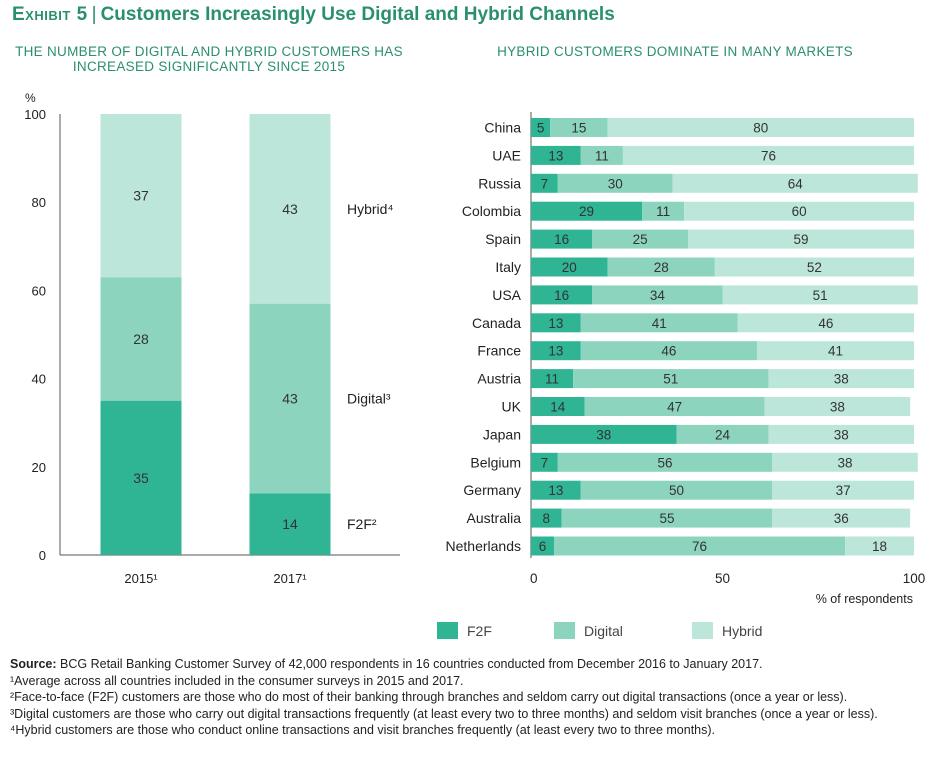  What do you see at coordinates (668, 351) in the screenshot?
I see `bar-france-digital` at bounding box center [668, 351].